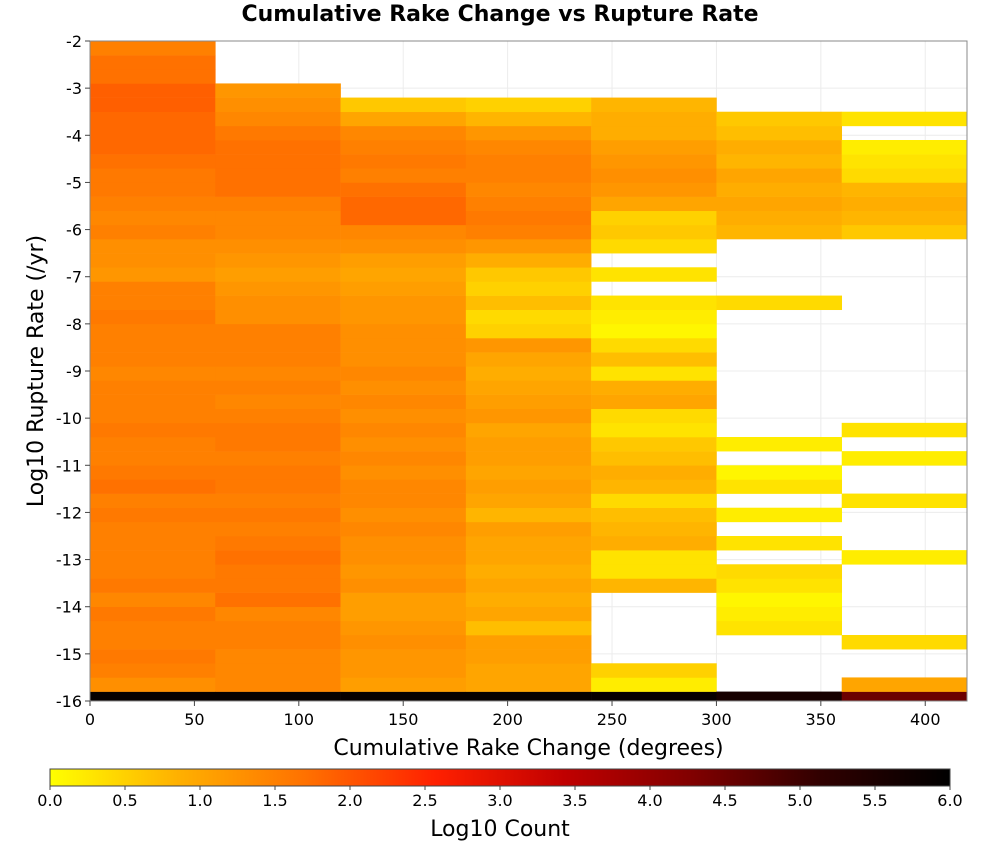 Image resolution: width=1000 pixels, height=850 pixels. Describe the element at coordinates (499, 800) in the screenshot. I see `colorbar-tick-label: 3.0` at that location.